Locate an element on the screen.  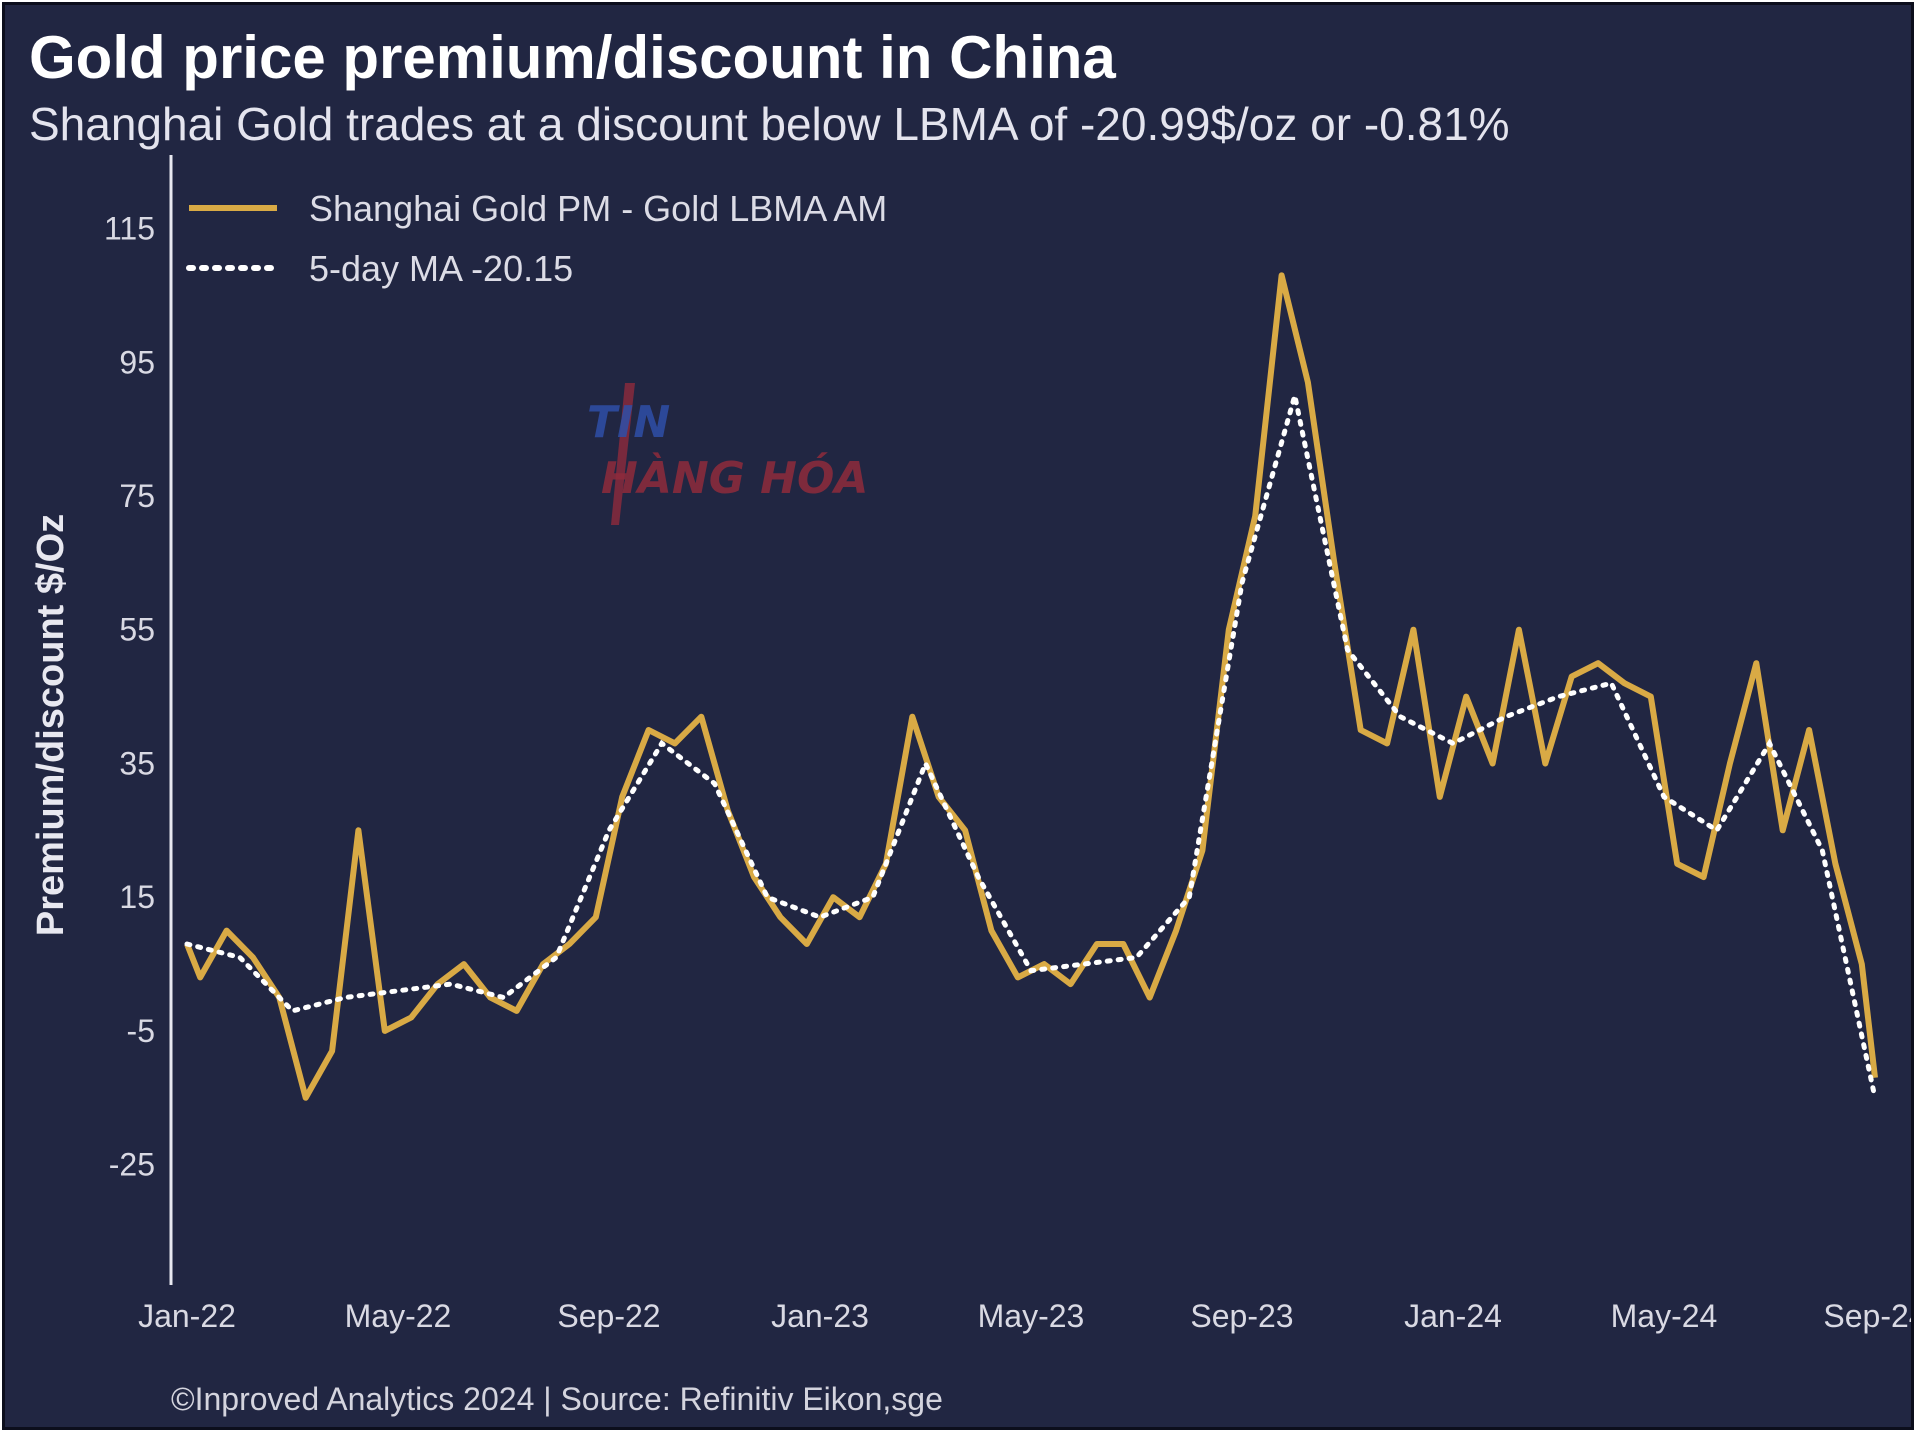
x-tick-label: Sep-23 is located at coordinates (1241, 1316).